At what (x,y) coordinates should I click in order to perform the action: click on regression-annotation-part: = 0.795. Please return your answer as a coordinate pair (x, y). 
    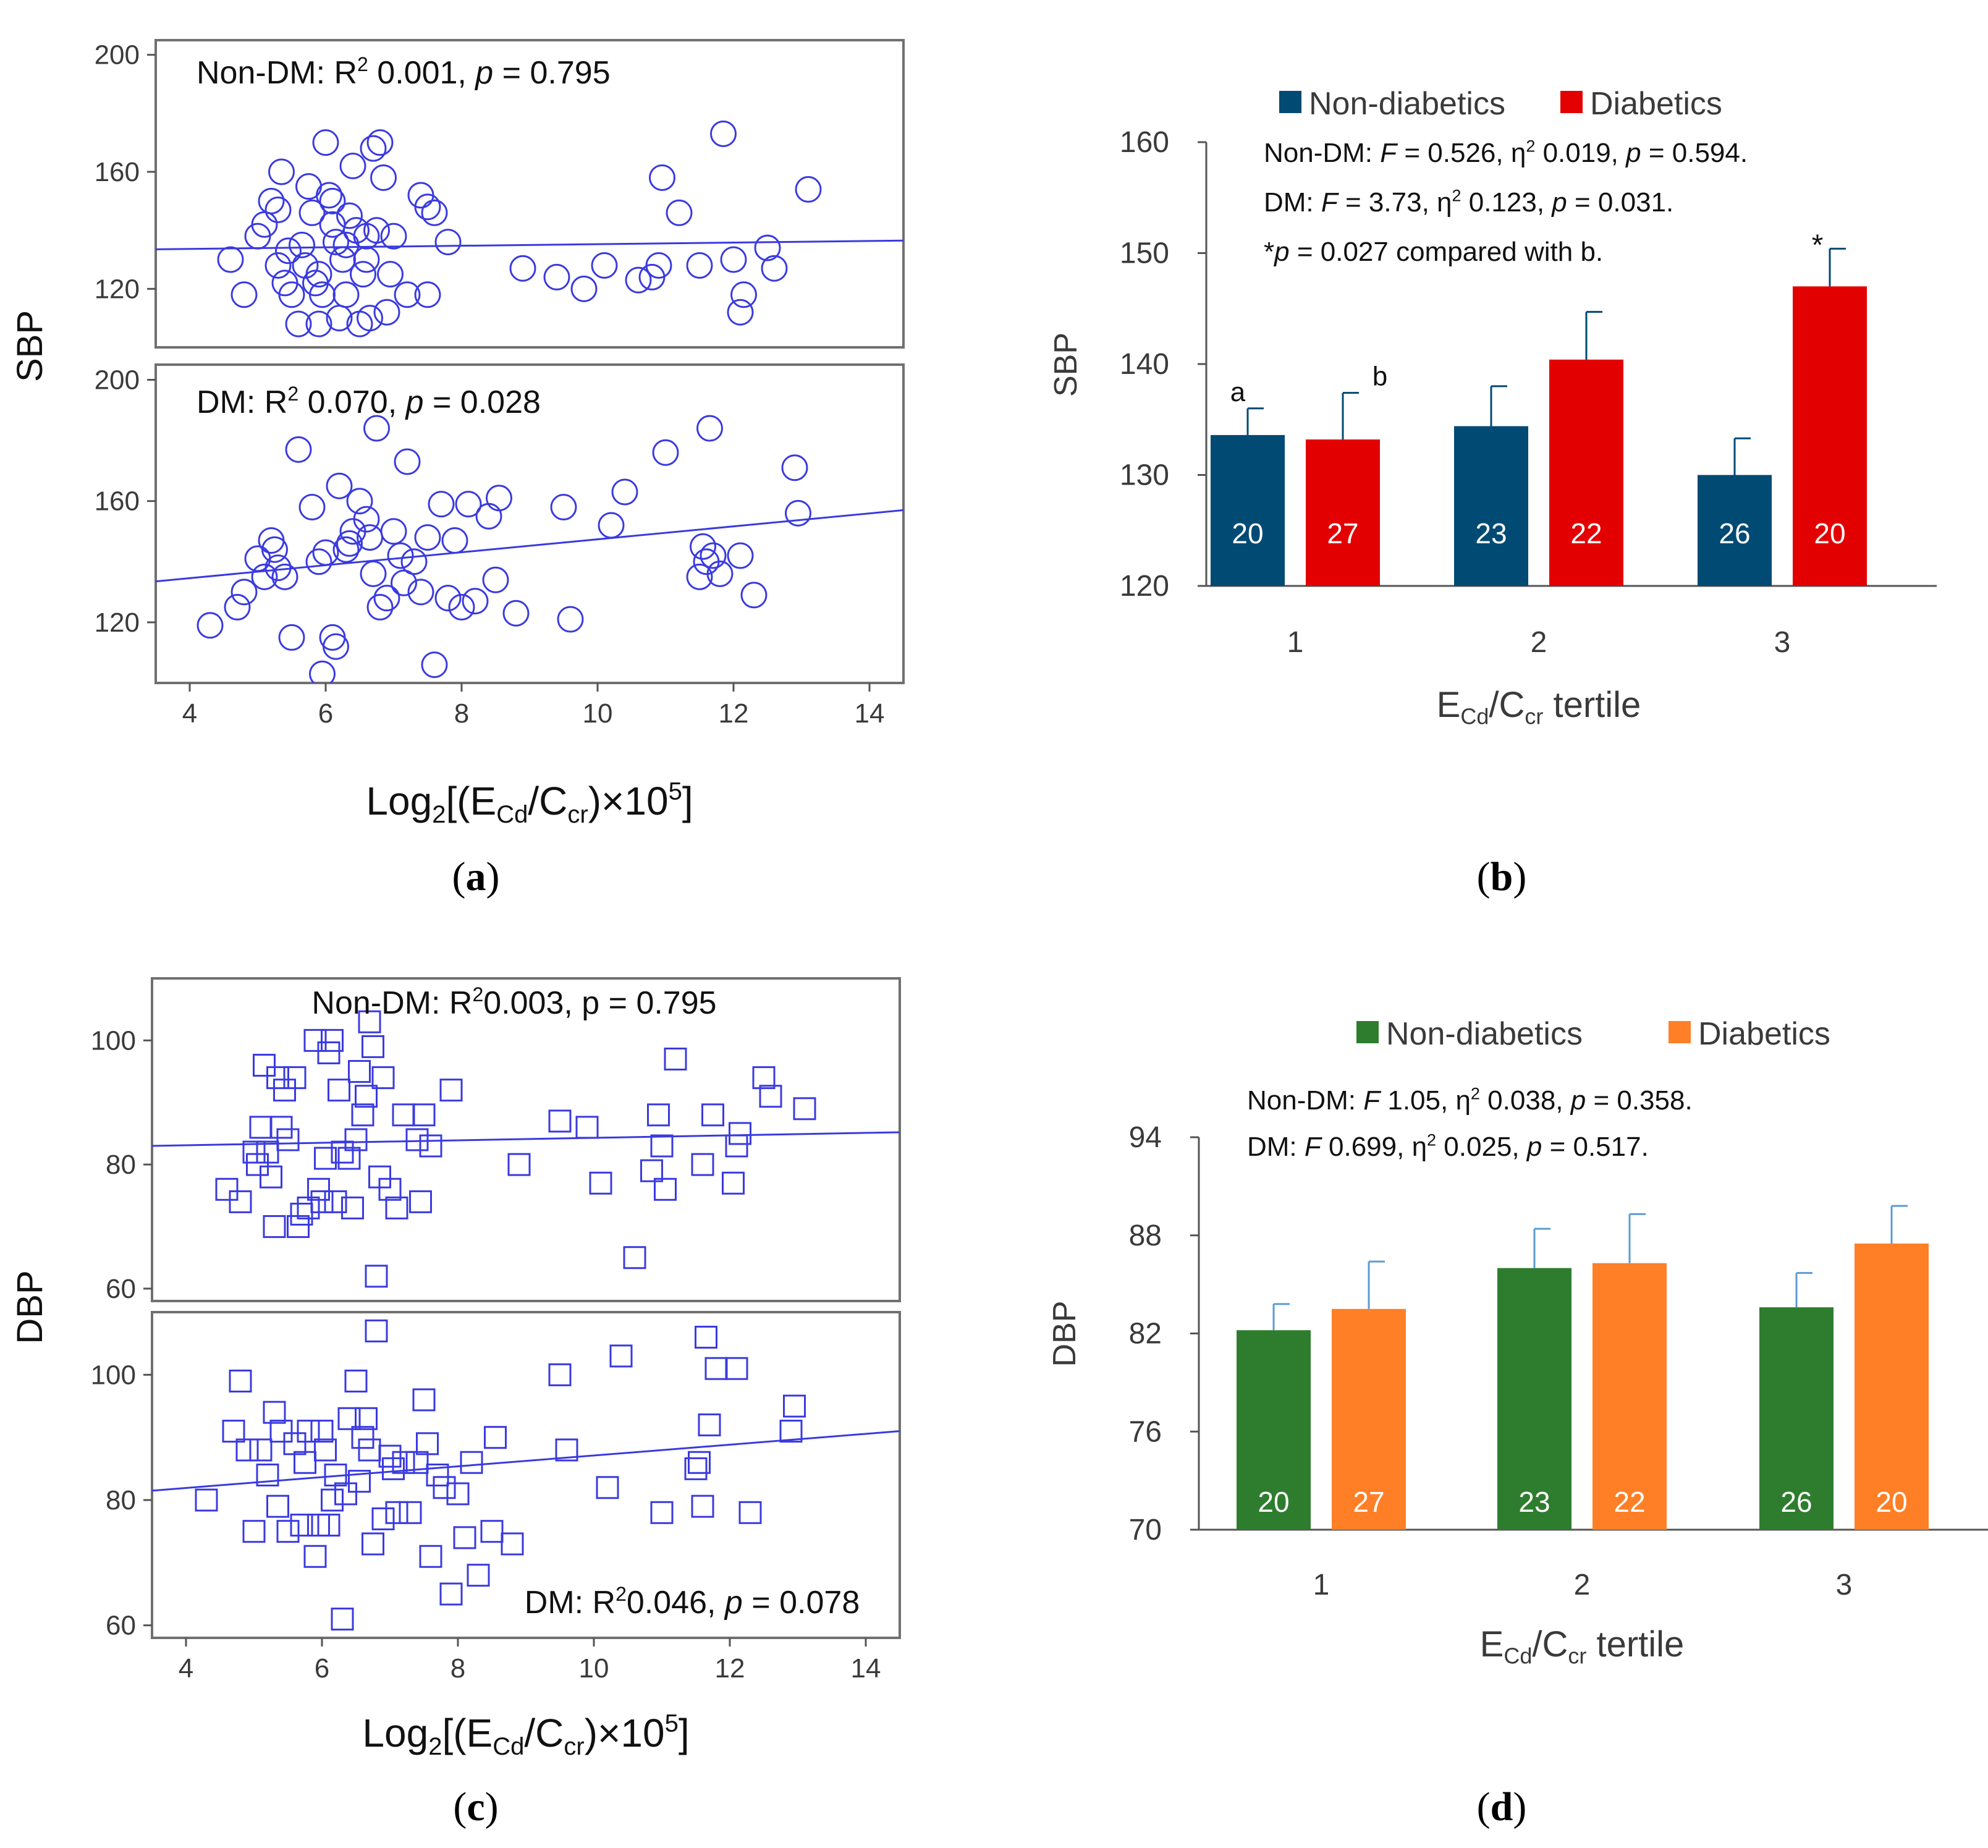
    Looking at the image, I should click on (551, 73).